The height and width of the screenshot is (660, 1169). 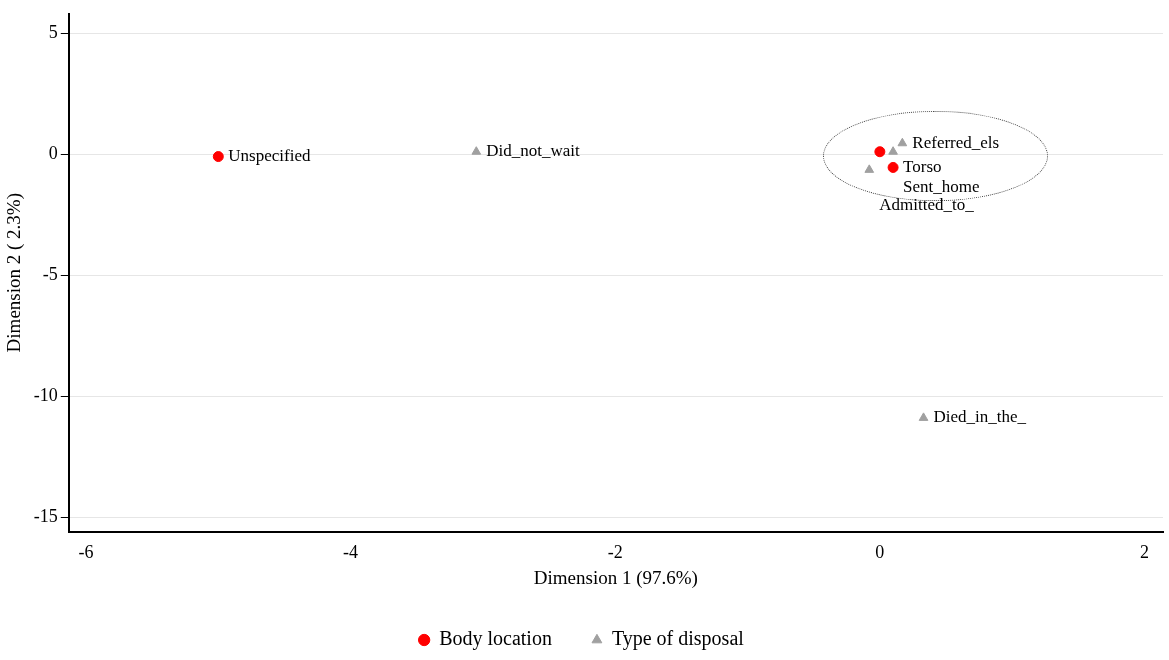 What do you see at coordinates (45, 394) in the screenshot?
I see `y-tick-label: -10` at bounding box center [45, 394].